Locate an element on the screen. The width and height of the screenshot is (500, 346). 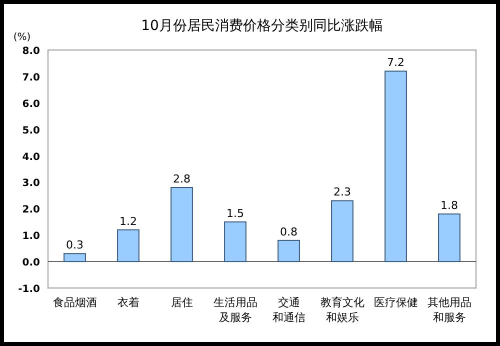
x-tick-label: 其他用品和服务 is located at coordinates (449, 310).